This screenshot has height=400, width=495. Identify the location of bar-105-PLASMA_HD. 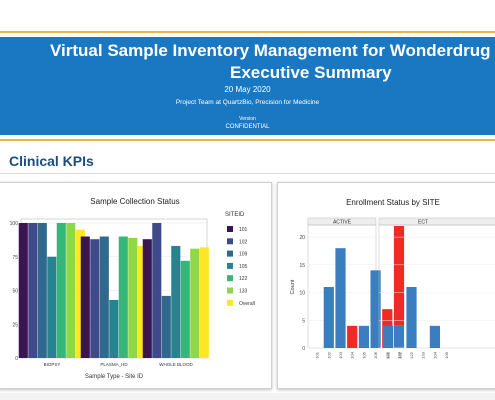
(114, 328).